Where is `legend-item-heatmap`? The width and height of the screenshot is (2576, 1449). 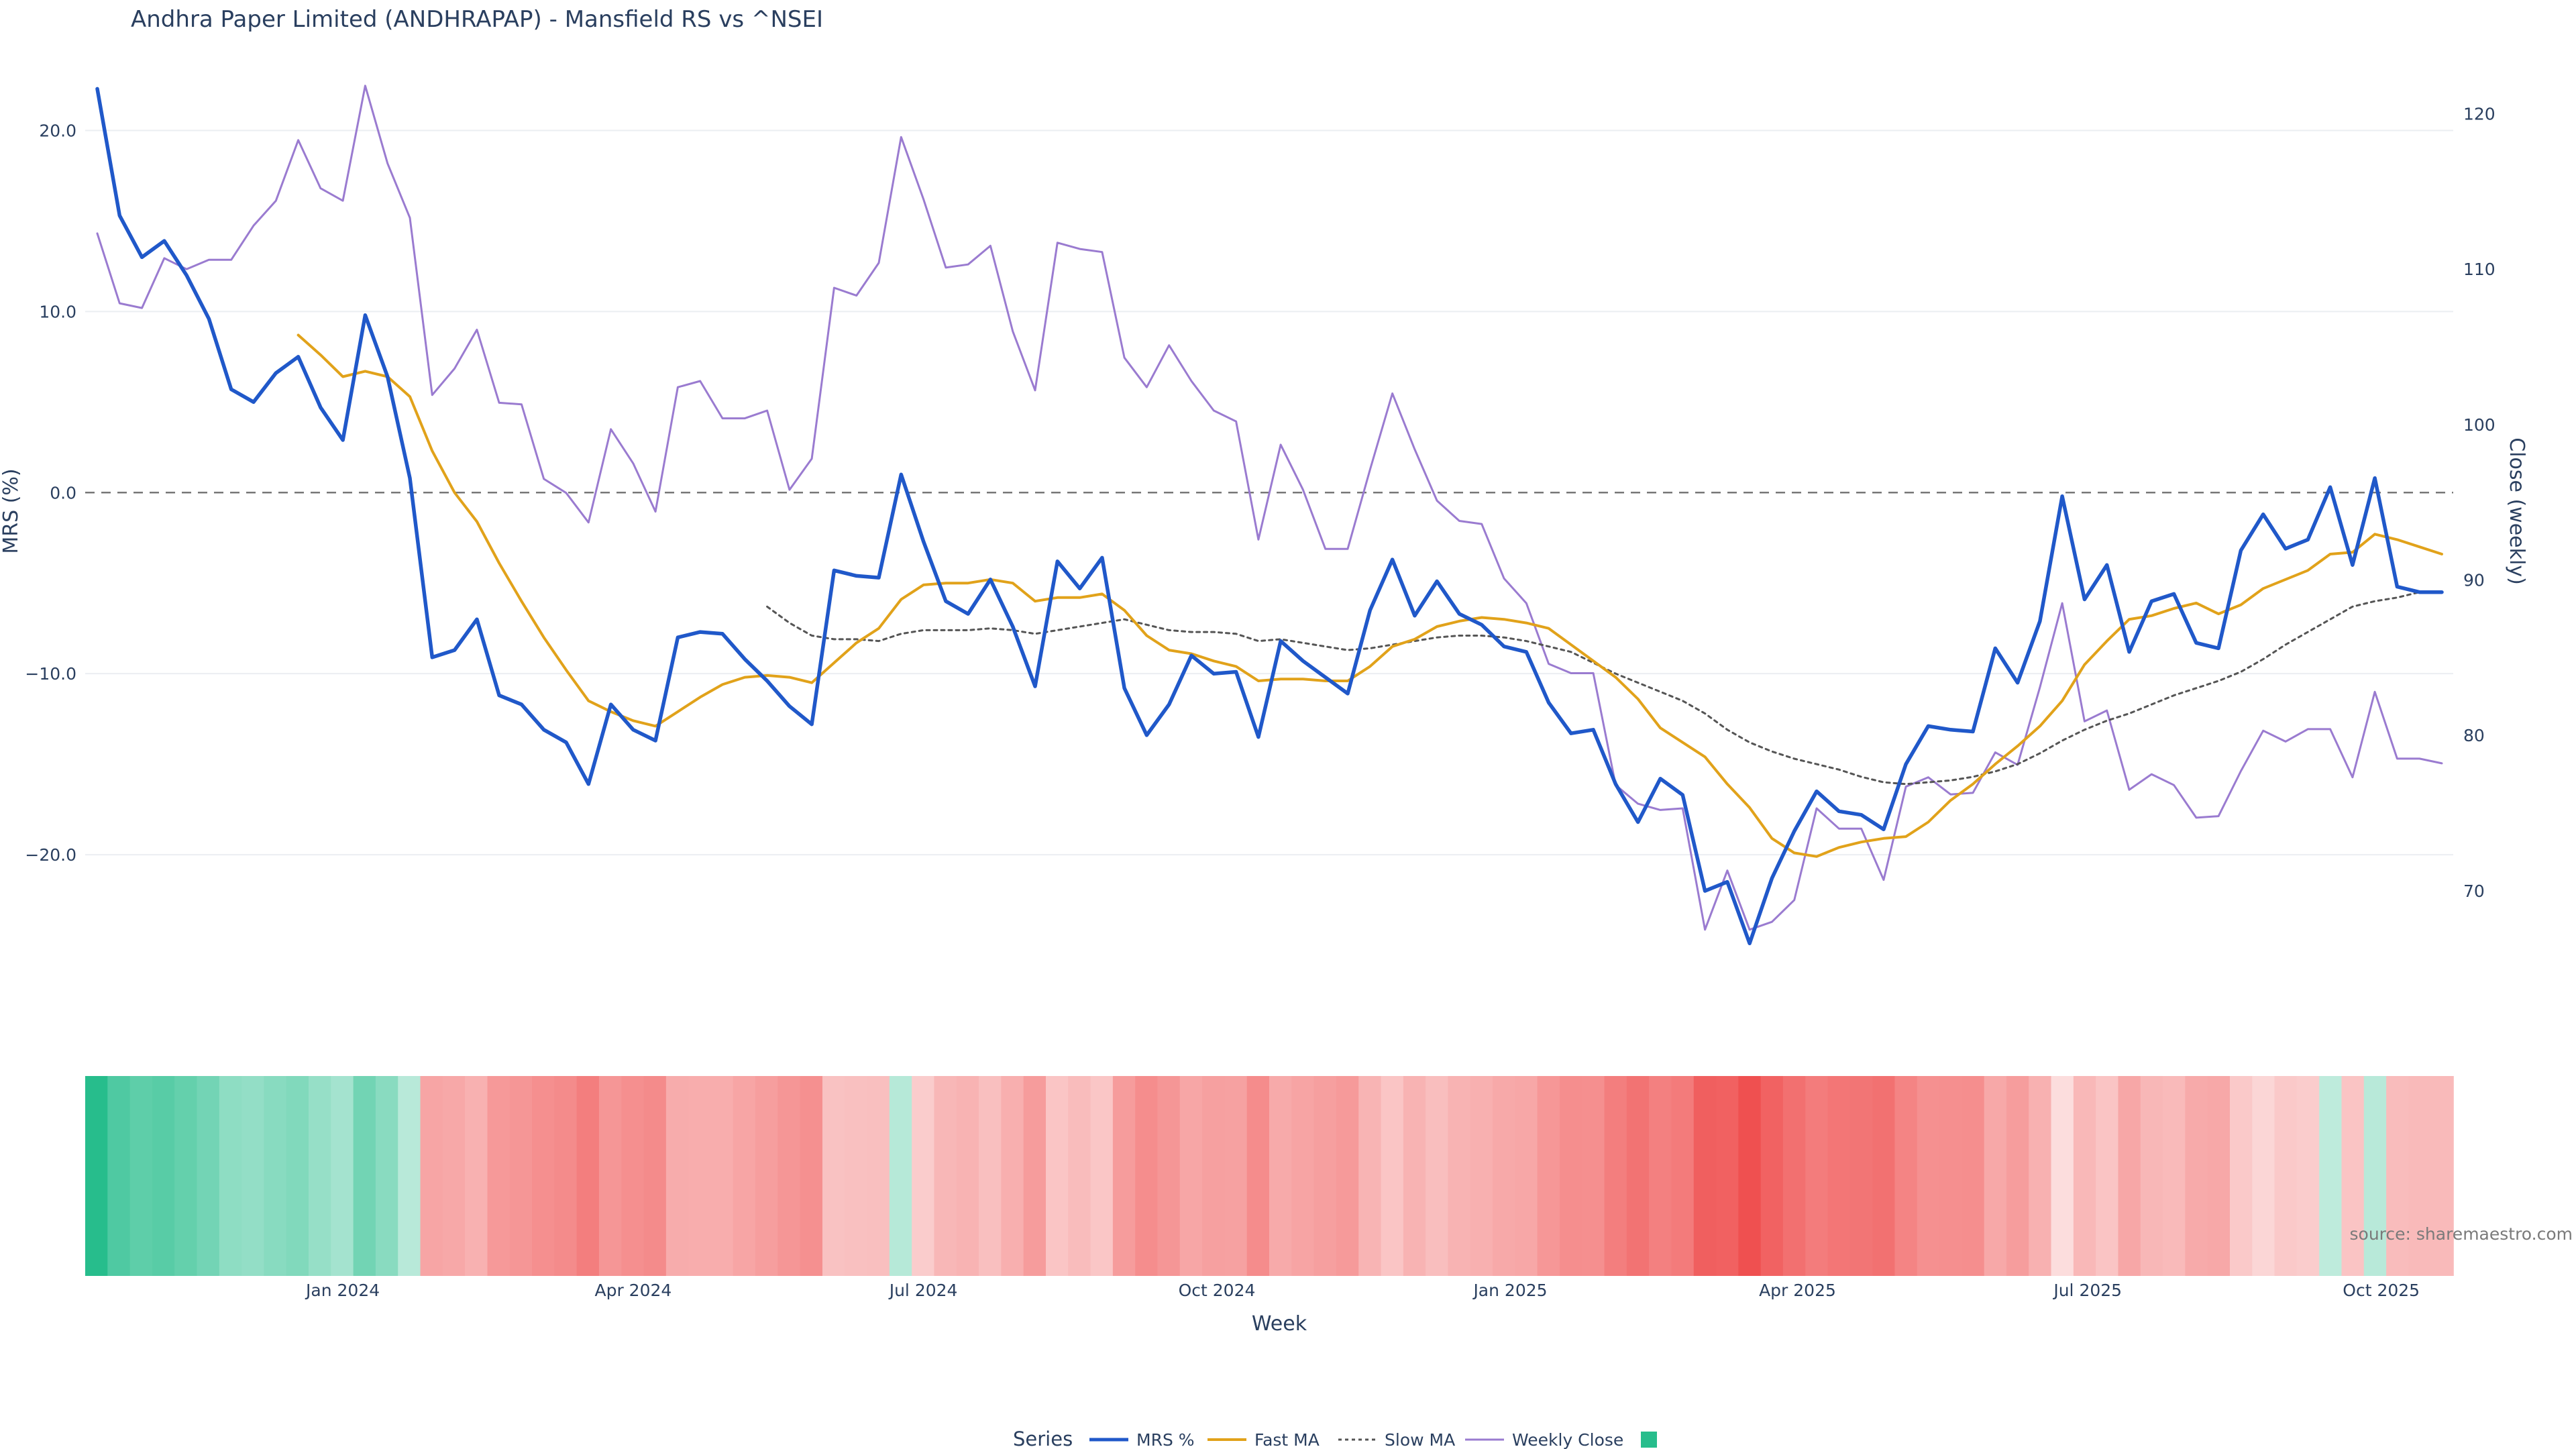 legend-item-heatmap is located at coordinates (1649, 1440).